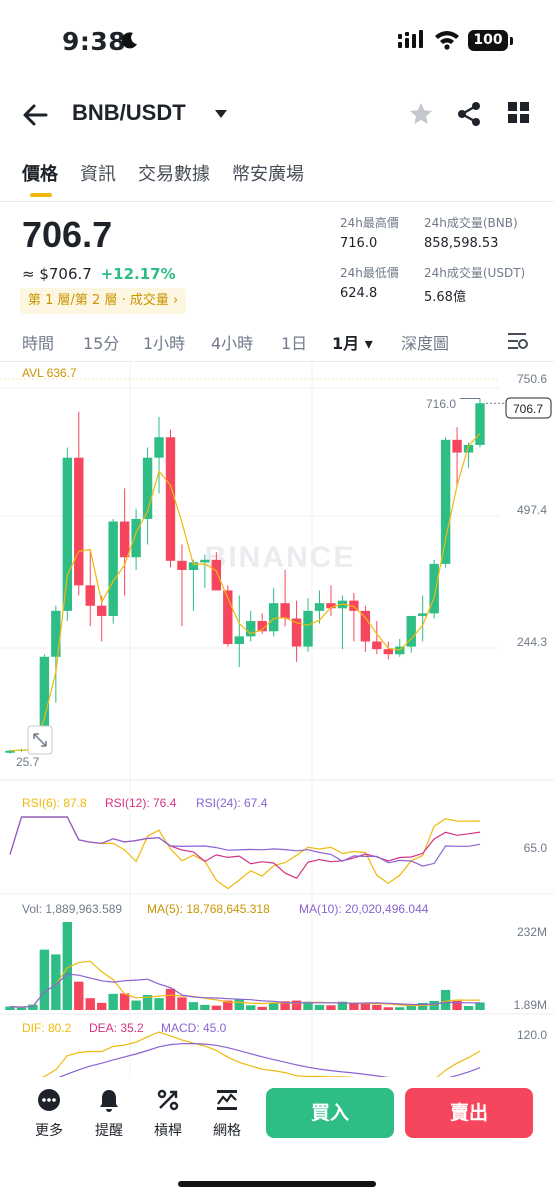 This screenshot has width=554, height=1200. Describe the element at coordinates (49, 373) in the screenshot. I see `avl-label: AVL 636.7` at that location.